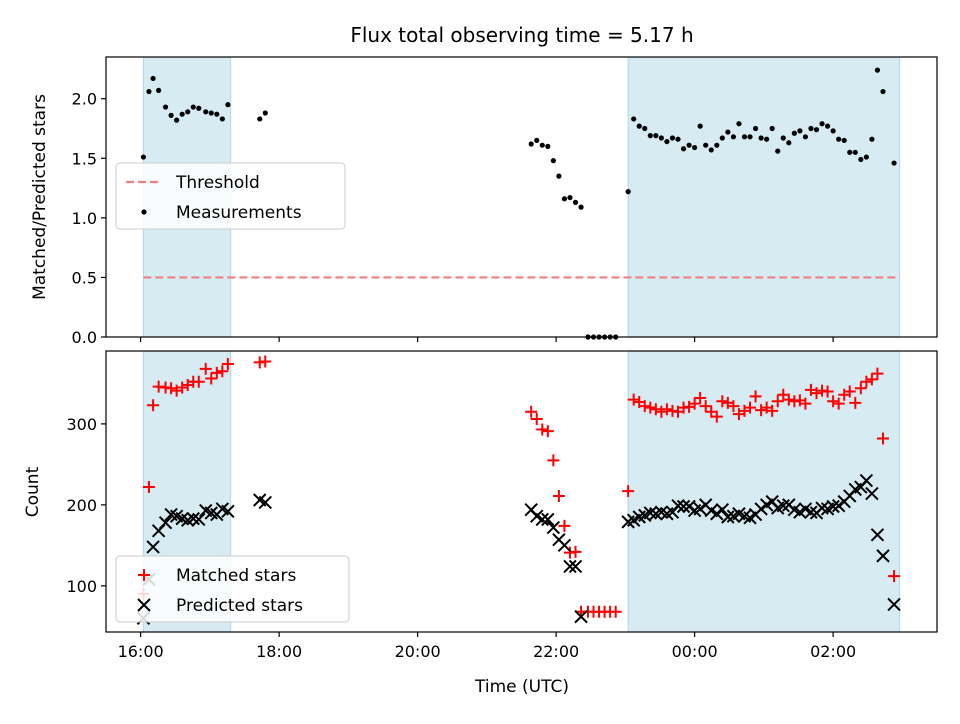 The height and width of the screenshot is (724, 960). I want to click on x-tick-label: 16:00, so click(141, 651).